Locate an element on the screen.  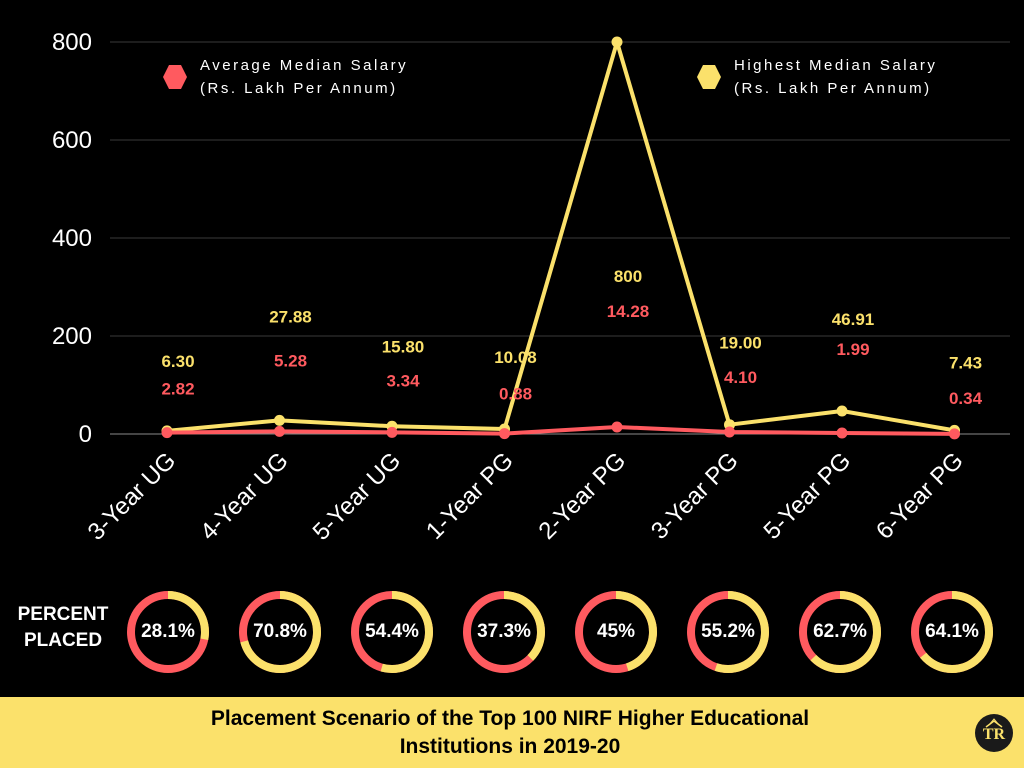
percent-placed-value: 54.4% is located at coordinates (392, 631).